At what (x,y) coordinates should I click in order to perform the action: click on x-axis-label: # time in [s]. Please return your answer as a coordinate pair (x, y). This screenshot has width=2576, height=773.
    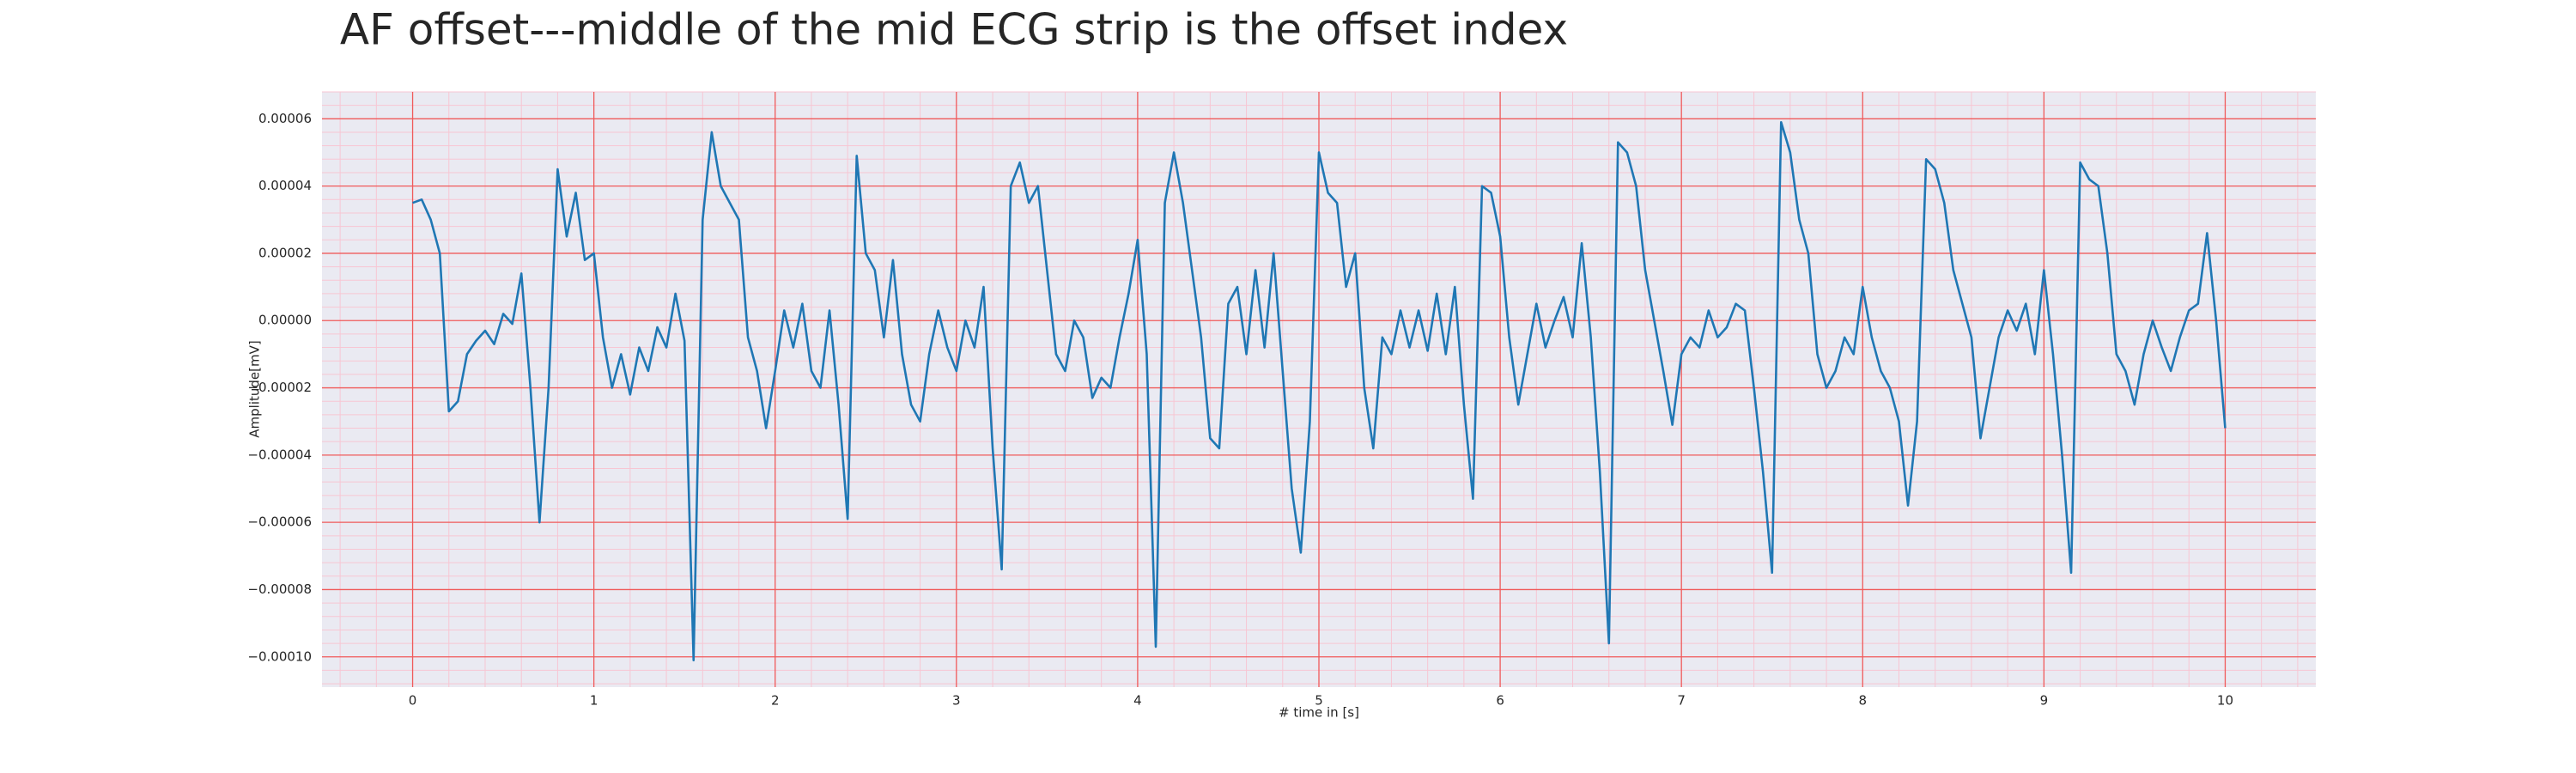
    Looking at the image, I should click on (1319, 713).